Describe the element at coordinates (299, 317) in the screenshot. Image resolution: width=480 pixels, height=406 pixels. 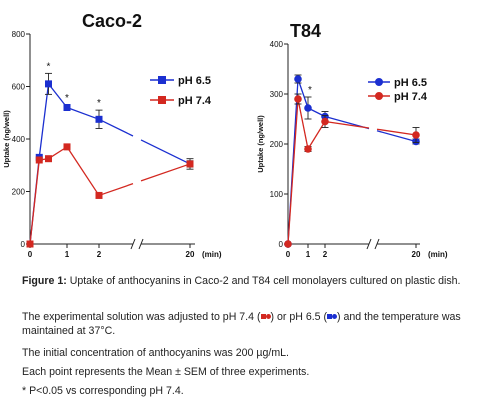
I see `caption-ph-text-b: ) or pH 6.5 (` at that location.